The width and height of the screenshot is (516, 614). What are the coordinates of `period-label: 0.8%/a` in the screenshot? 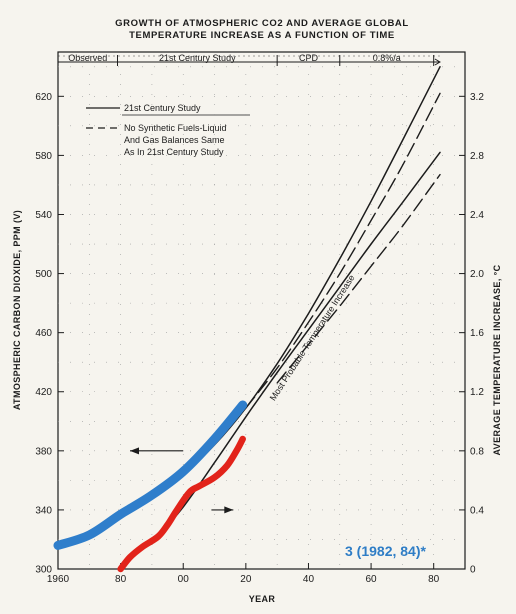 It's located at (387, 58).